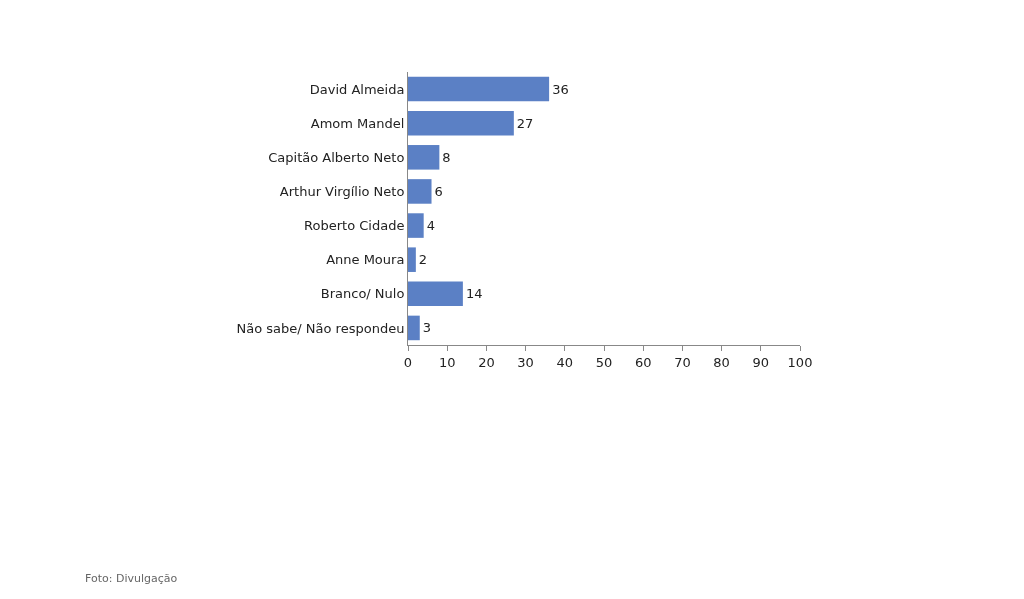 The height and width of the screenshot is (599, 1024). Describe the element at coordinates (131, 578) in the screenshot. I see `text: Foto: Divulgação` at that location.